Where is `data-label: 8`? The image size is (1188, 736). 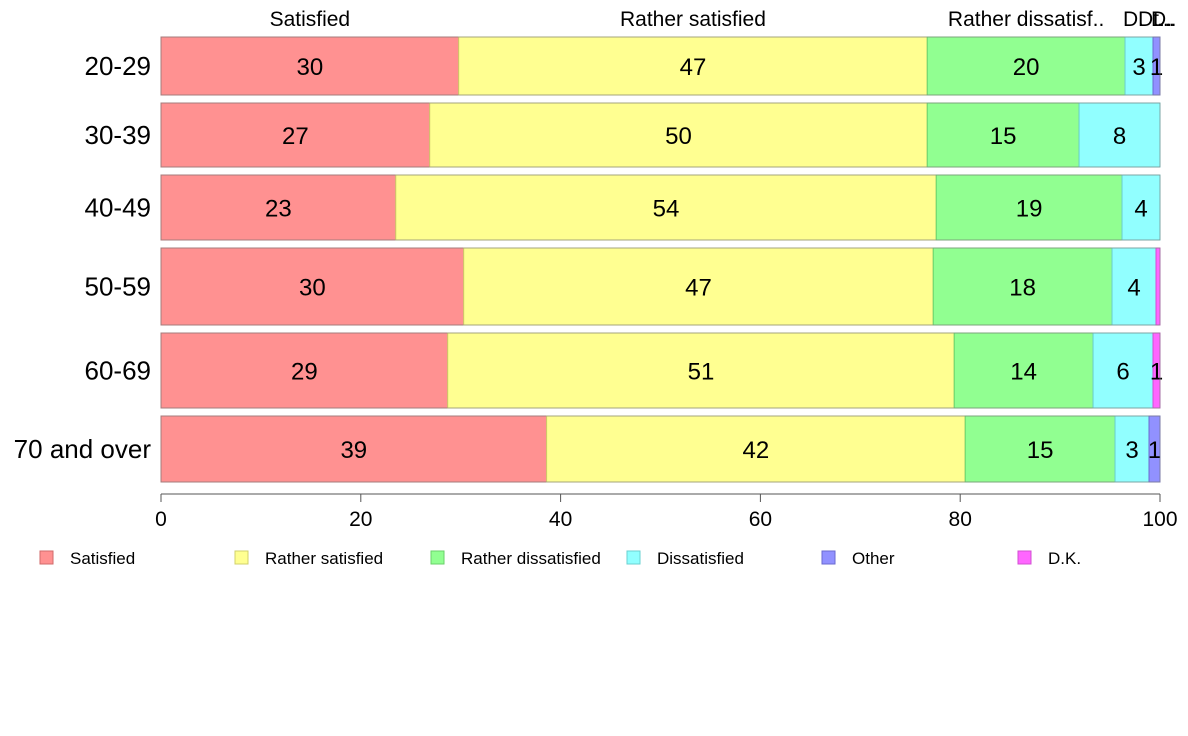 data-label: 8 is located at coordinates (1119, 136).